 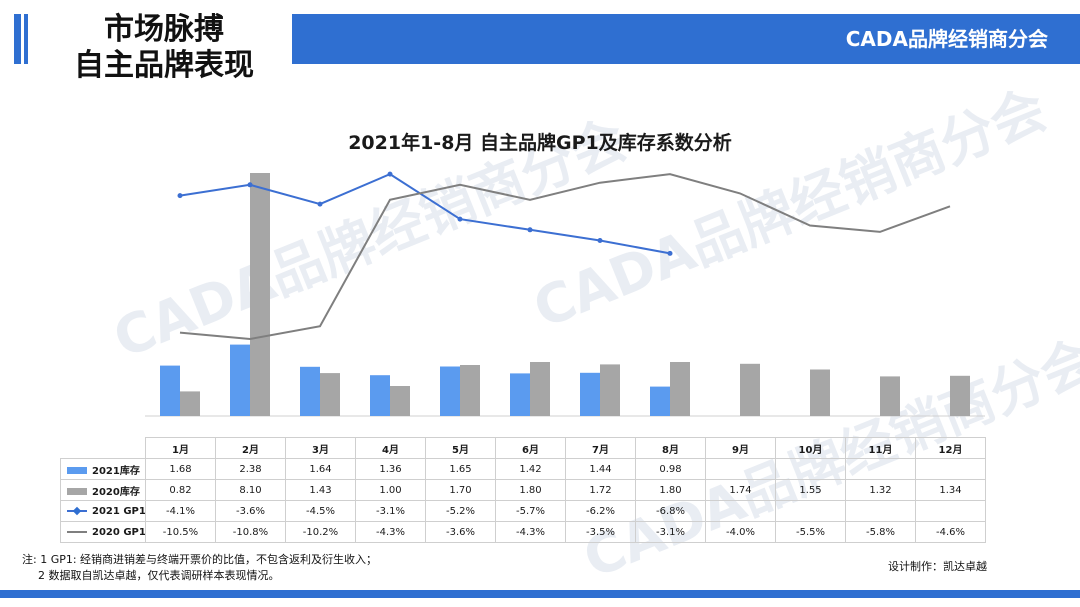 What do you see at coordinates (740, 532) in the screenshot?
I see `data-label: -4.0%` at bounding box center [740, 532].